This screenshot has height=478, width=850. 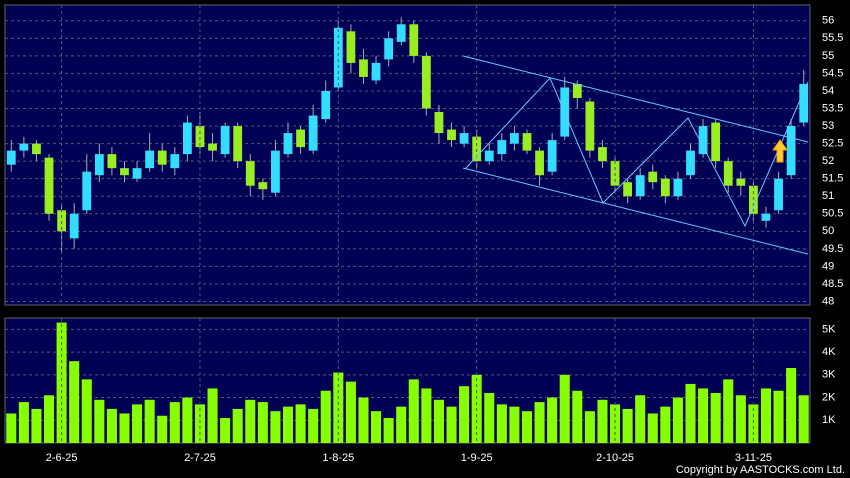 What do you see at coordinates (832, 108) in the screenshot?
I see `y-tick-label: 53.5` at bounding box center [832, 108].